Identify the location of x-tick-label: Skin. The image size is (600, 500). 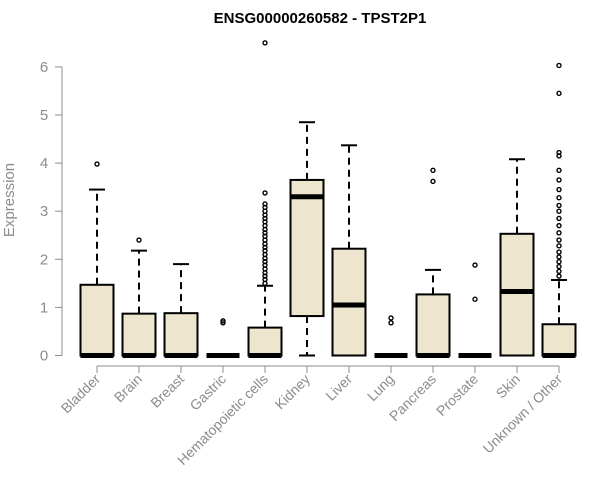
(508, 386).